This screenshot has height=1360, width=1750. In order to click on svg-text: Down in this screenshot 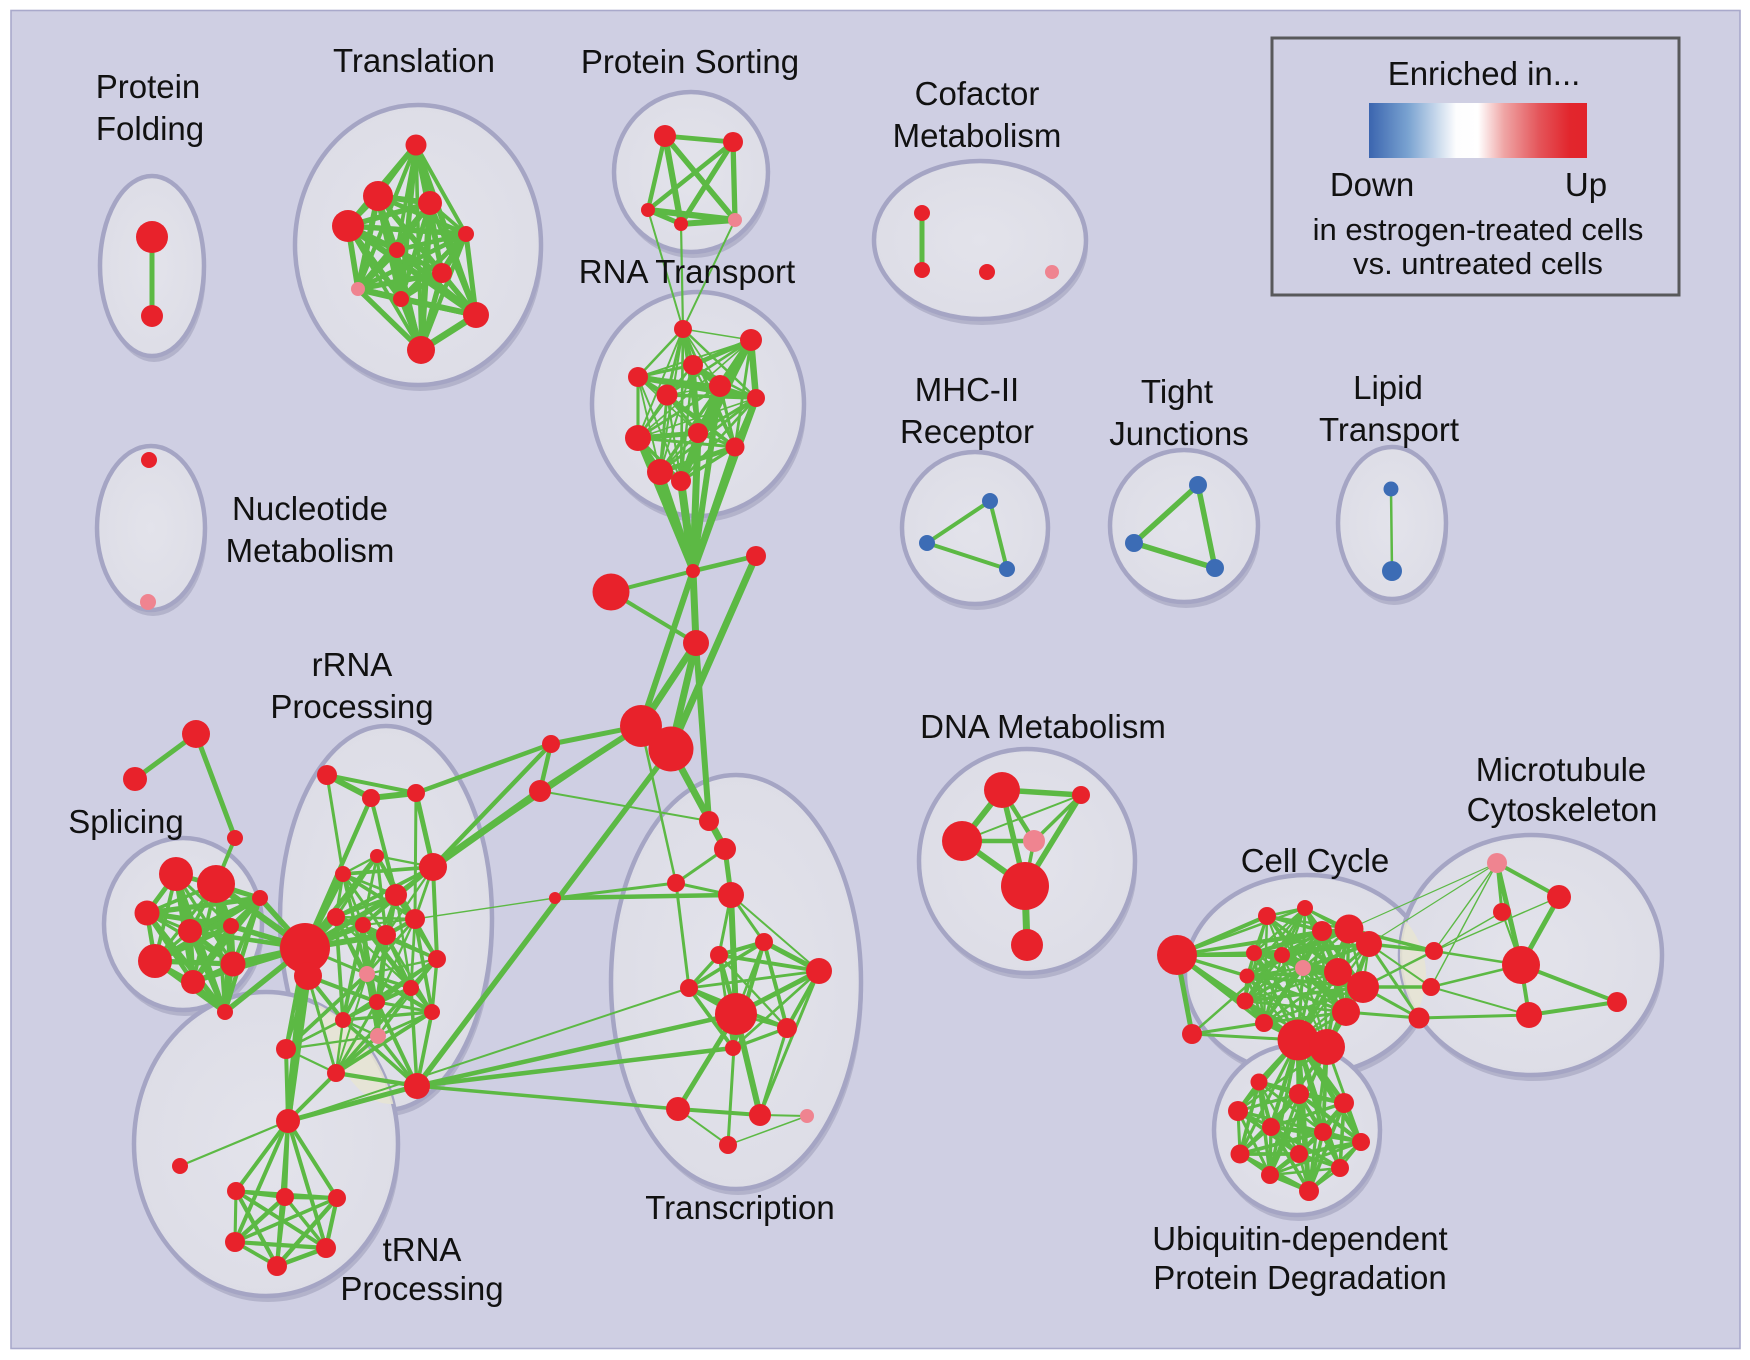, I will do `click(1372, 184)`.